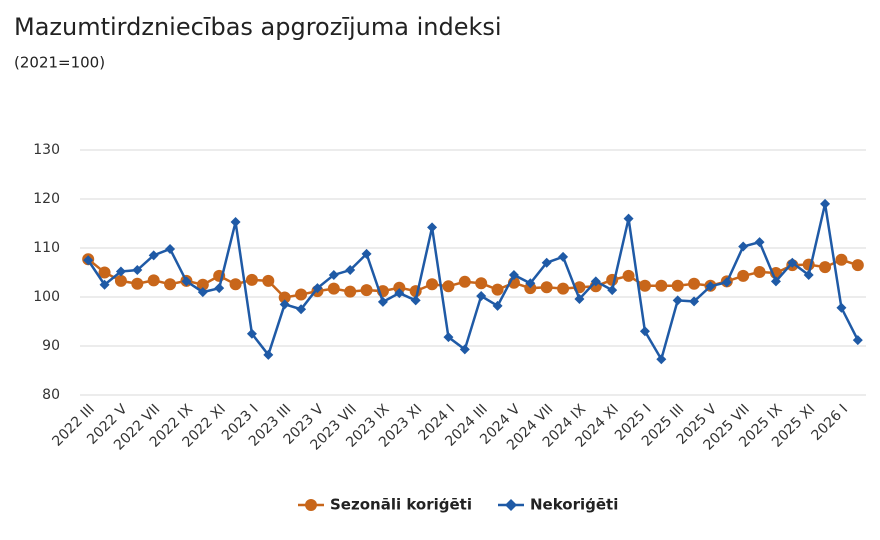  What do you see at coordinates (258, 27) in the screenshot?
I see `chart-title: Mazumtirdzniecības apgrozījuma indeksi` at bounding box center [258, 27].